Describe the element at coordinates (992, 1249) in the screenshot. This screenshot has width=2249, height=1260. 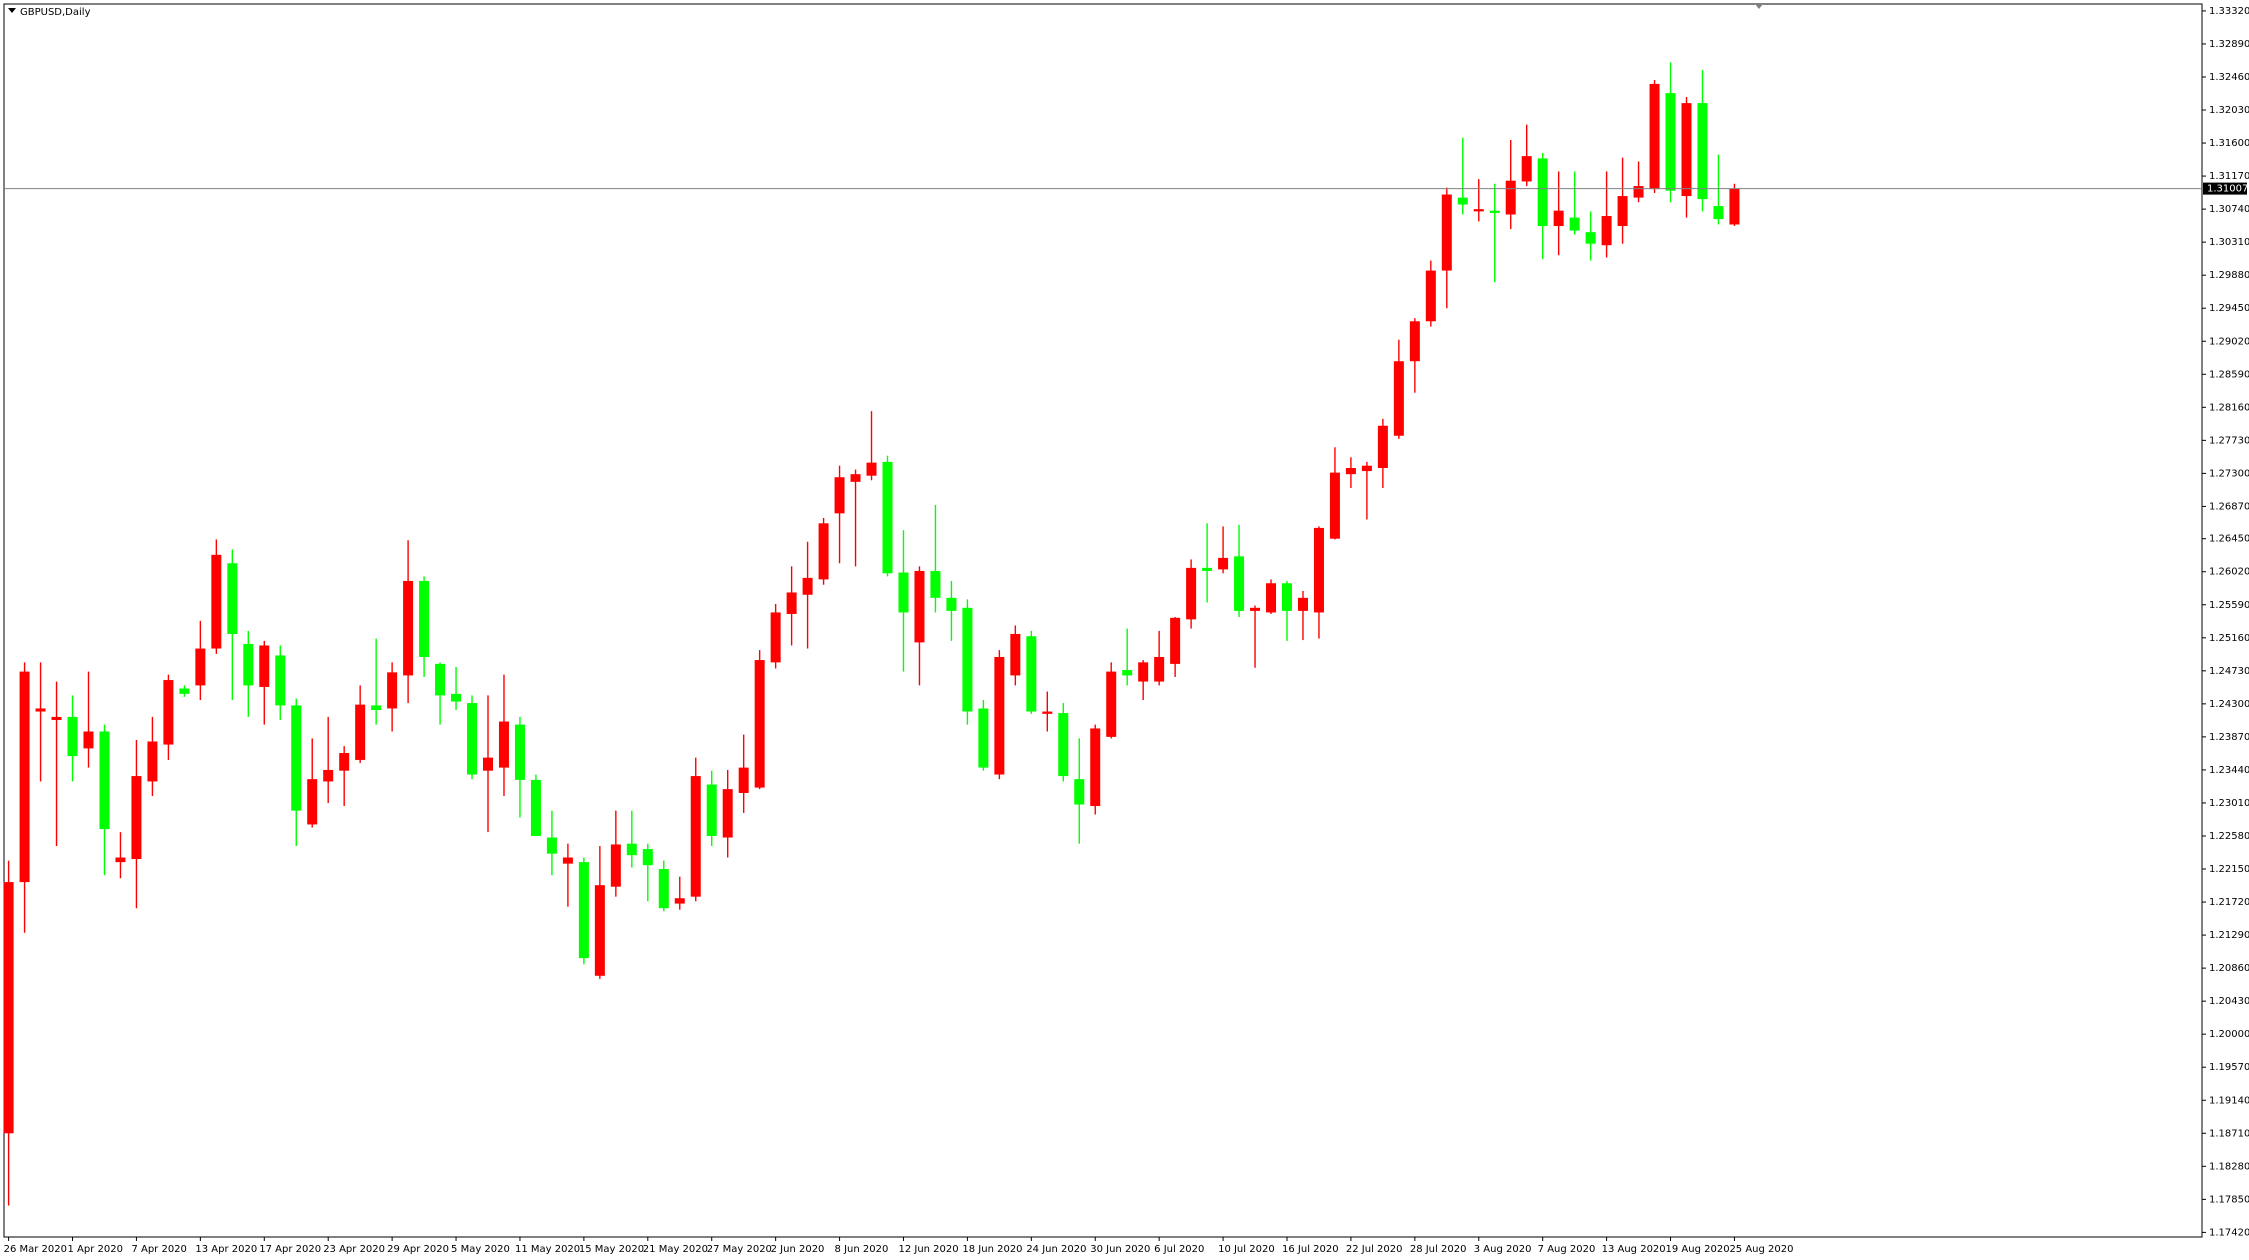
I see `x-tick-label: 18 Jun 2020` at that location.